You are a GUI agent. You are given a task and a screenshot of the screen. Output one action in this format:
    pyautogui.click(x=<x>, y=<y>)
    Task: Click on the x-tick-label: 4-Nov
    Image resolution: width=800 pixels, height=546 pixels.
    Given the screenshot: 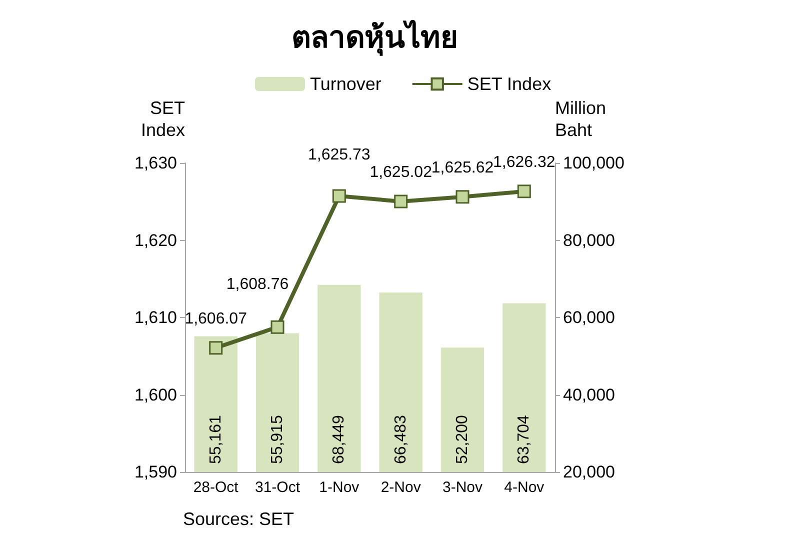 What is the action you would take?
    pyautogui.click(x=524, y=487)
    